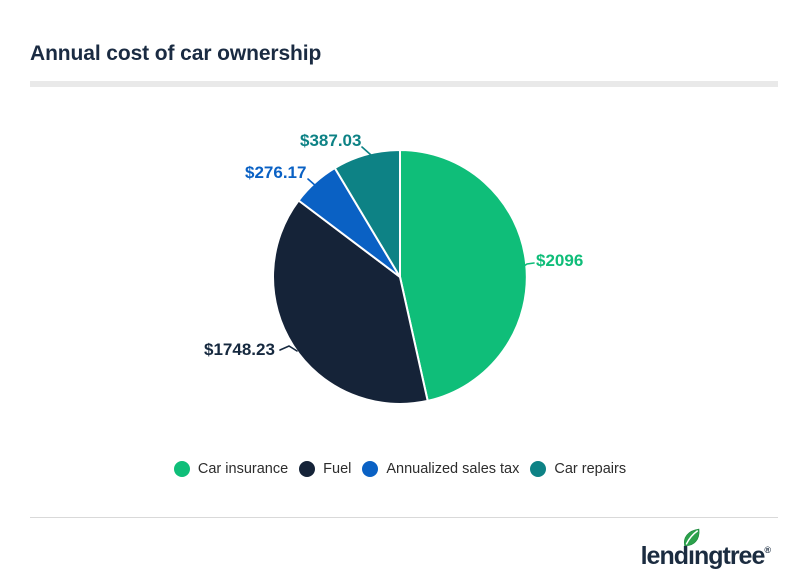 This screenshot has height=585, width=800. Describe the element at coordinates (463, 275) in the screenshot. I see `pie-slice-car-insurance` at that location.